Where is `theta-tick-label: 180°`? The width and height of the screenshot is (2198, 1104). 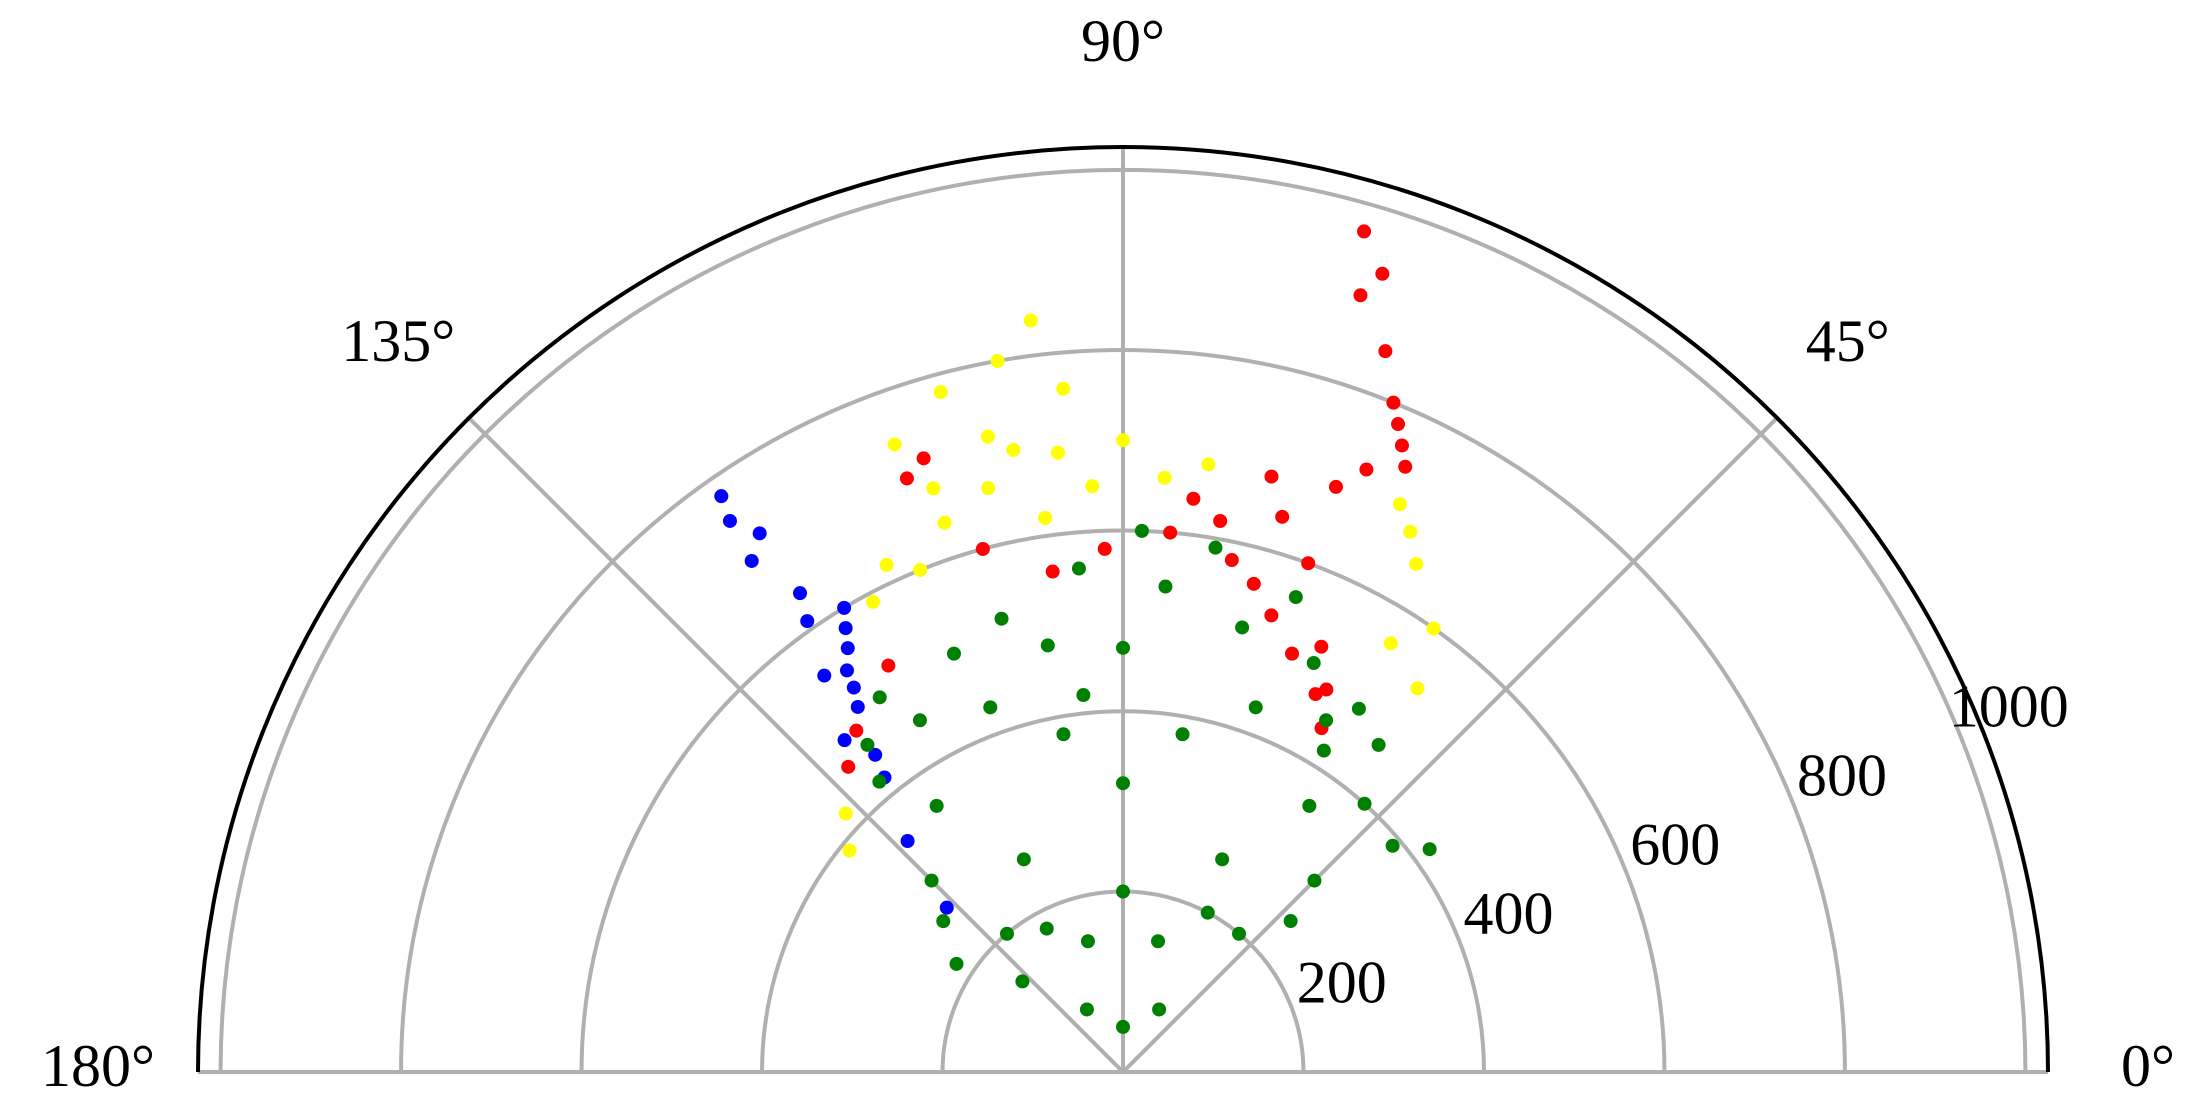 theta-tick-label: 180° is located at coordinates (98, 1066).